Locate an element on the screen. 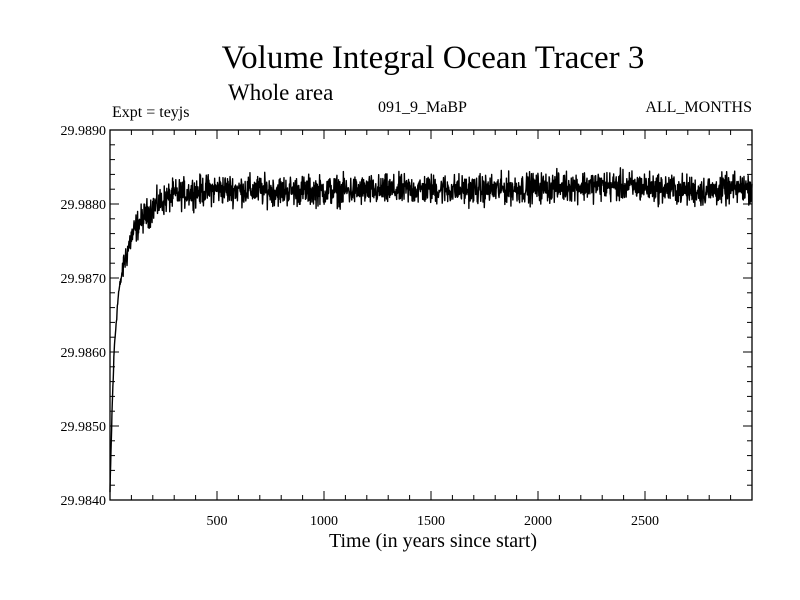  chart-title: Volume Integral Ocean Tracer 3 is located at coordinates (433, 58).